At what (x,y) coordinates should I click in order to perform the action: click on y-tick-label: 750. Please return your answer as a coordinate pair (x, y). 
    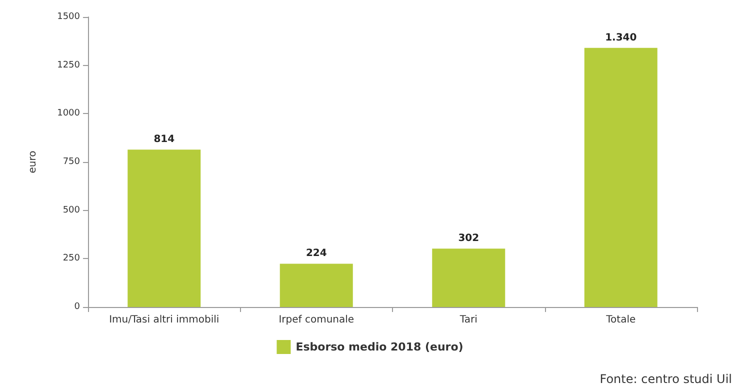
    Looking at the image, I should click on (71, 162).